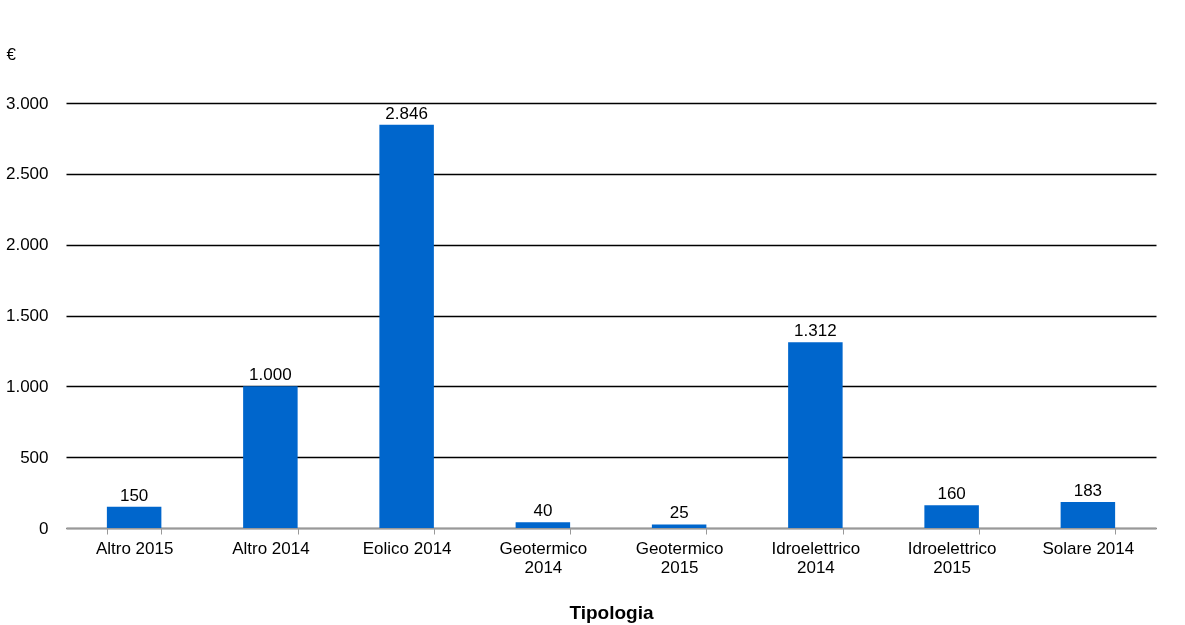  What do you see at coordinates (543, 557) in the screenshot?
I see `x-tick-label: Geotermico 2014` at bounding box center [543, 557].